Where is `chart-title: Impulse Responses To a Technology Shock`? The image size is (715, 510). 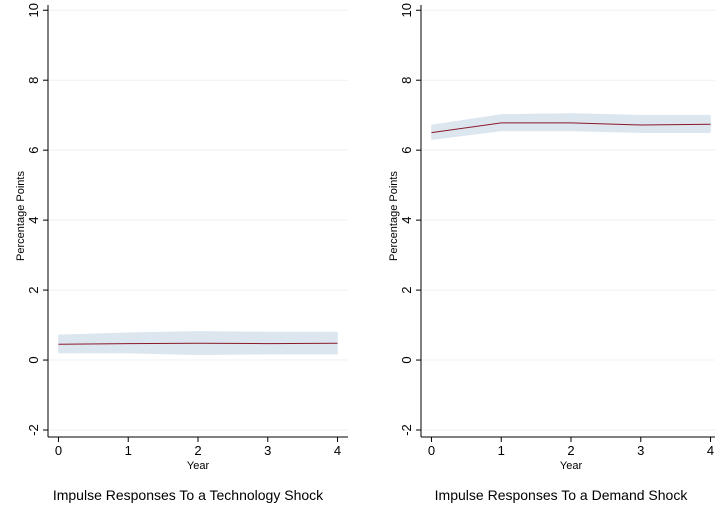
chart-title: Impulse Responses To a Technology Shock is located at coordinates (188, 495).